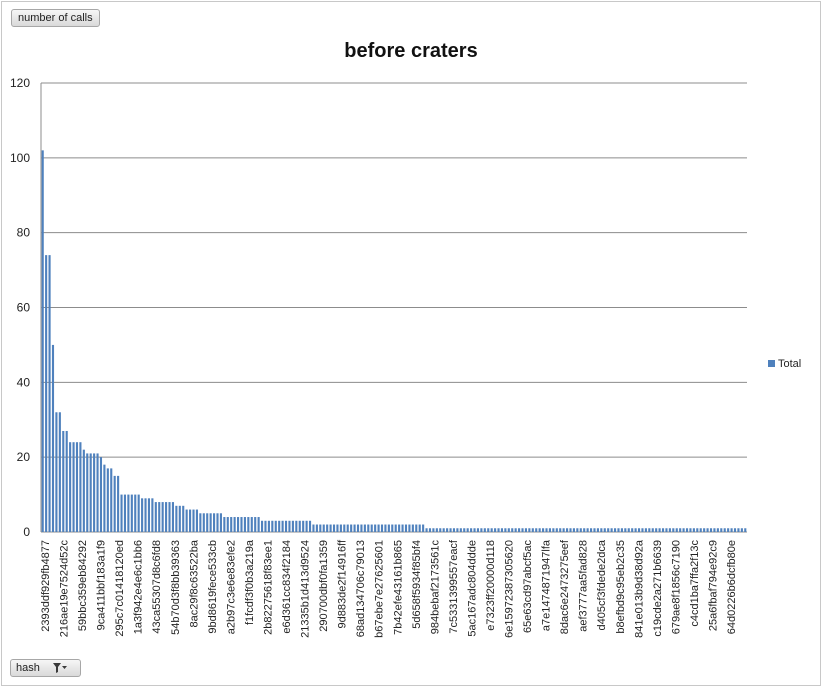  What do you see at coordinates (602, 584) in the screenshot?
I see `x-tick-label: d405cf3fdede2dca` at bounding box center [602, 584].